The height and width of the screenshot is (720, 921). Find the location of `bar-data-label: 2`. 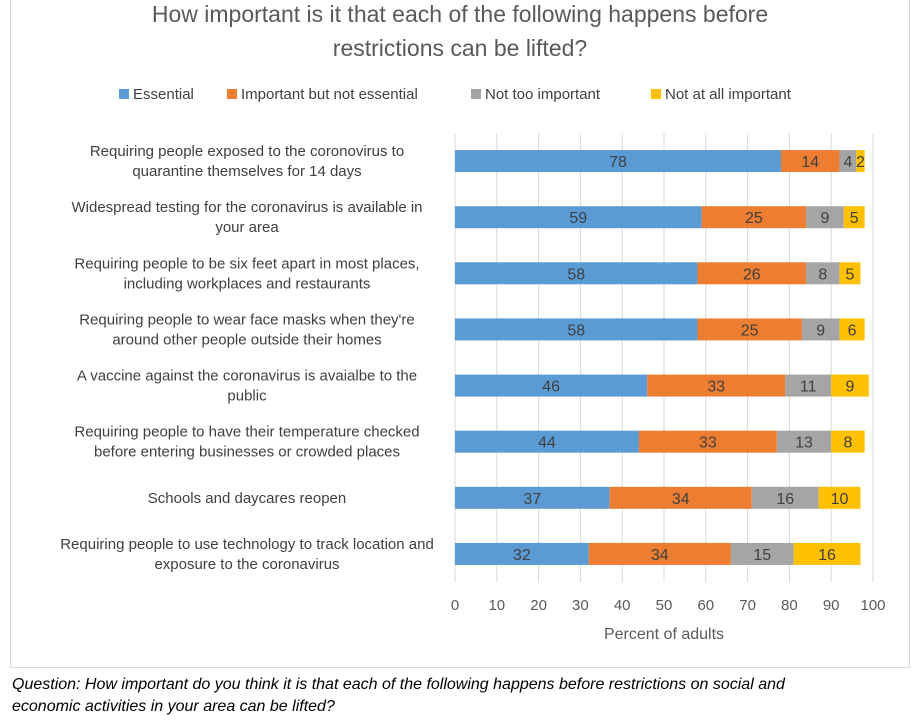

bar-data-label: 2 is located at coordinates (860, 162).